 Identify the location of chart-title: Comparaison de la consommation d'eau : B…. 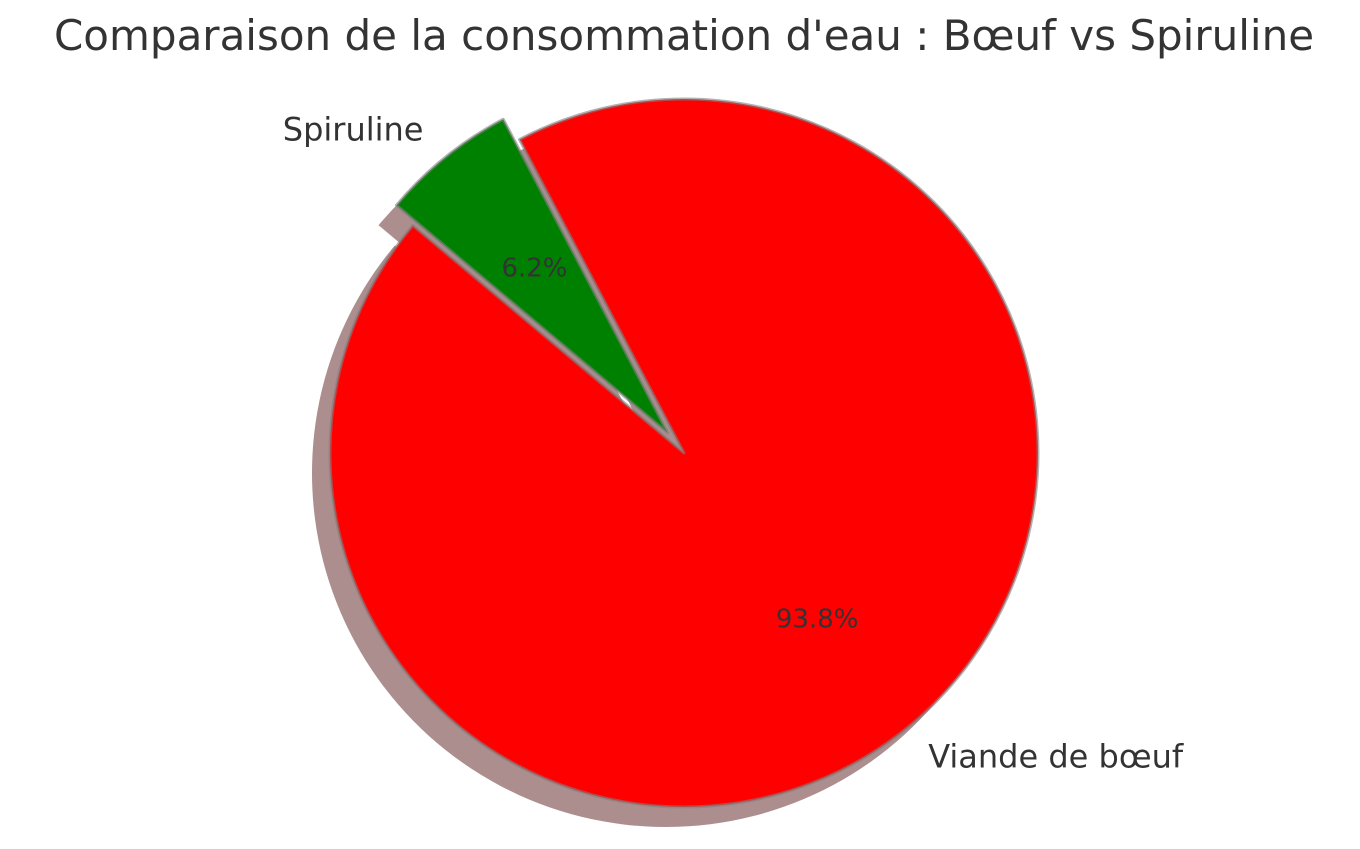
(684, 35).